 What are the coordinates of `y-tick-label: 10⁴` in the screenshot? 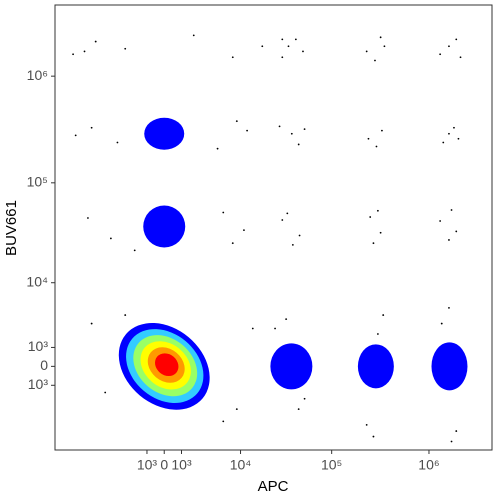 It's located at (37, 281).